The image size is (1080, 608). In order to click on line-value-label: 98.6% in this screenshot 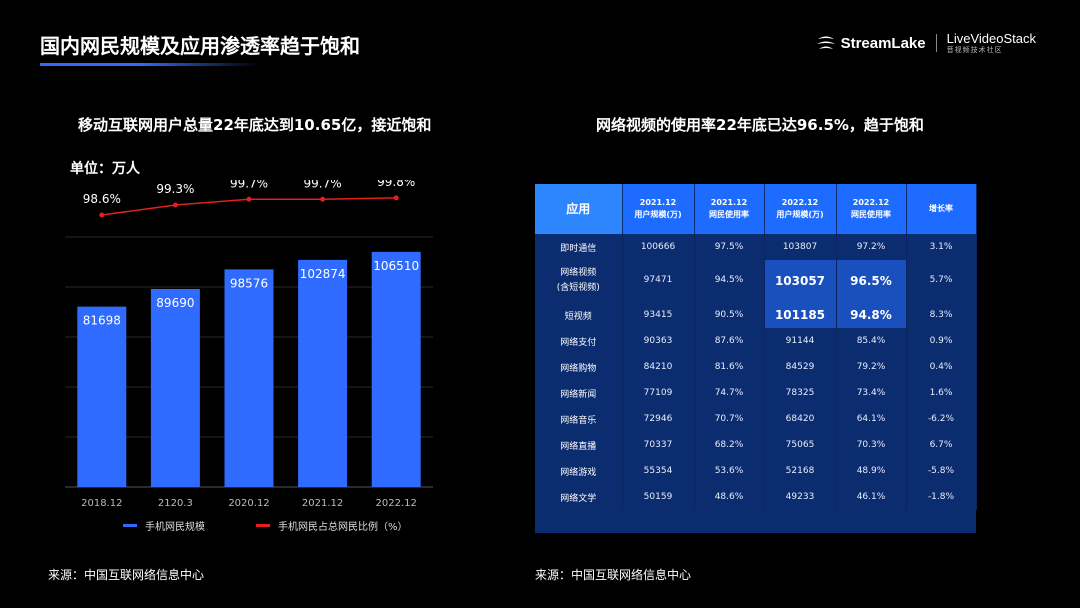, I will do `click(102, 199)`.